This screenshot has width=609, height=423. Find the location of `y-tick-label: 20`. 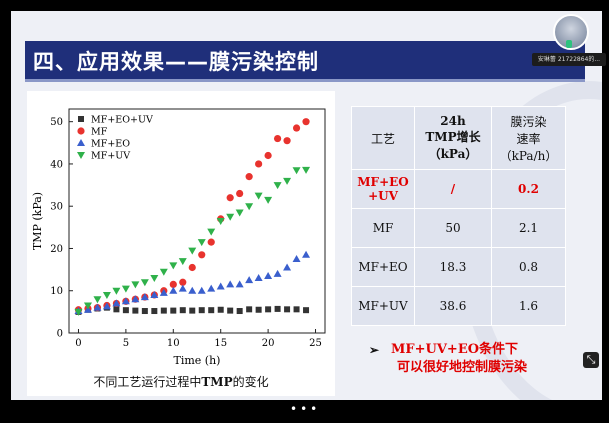

y-tick-label: 20 is located at coordinates (56, 249).